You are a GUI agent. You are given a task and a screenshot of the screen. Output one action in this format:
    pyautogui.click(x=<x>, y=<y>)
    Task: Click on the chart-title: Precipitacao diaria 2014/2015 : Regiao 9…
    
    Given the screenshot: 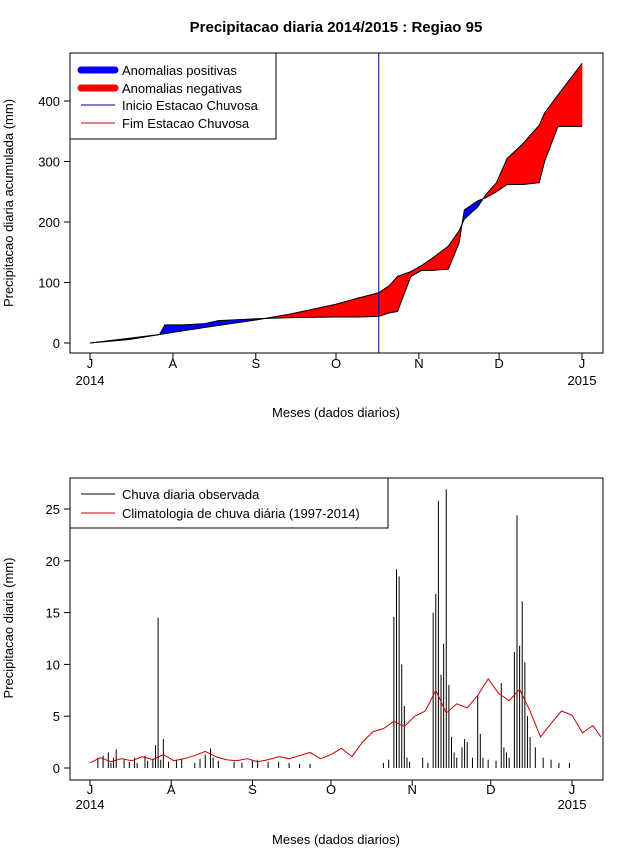 What is the action you would take?
    pyautogui.click(x=336, y=27)
    